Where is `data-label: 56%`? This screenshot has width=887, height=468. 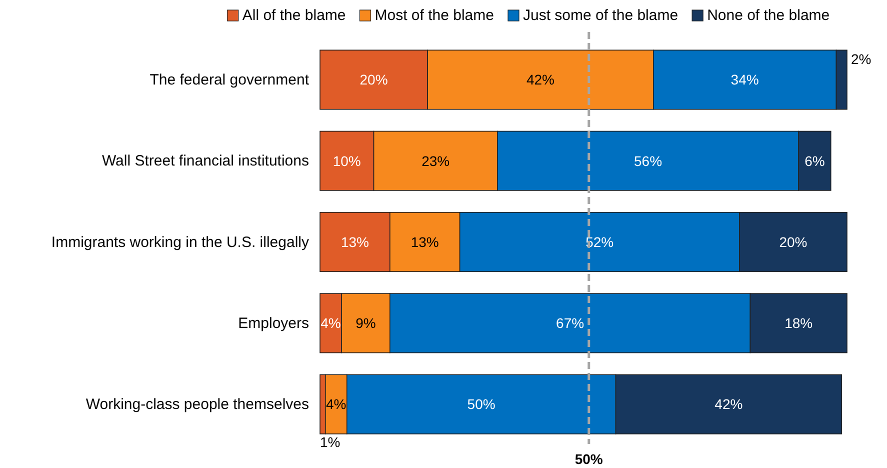
data-label: 56% is located at coordinates (648, 160).